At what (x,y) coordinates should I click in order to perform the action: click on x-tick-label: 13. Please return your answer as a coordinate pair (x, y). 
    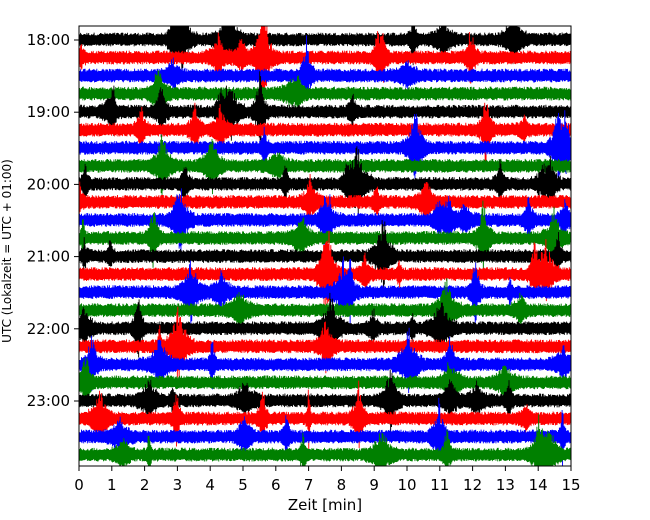
    Looking at the image, I should click on (505, 485).